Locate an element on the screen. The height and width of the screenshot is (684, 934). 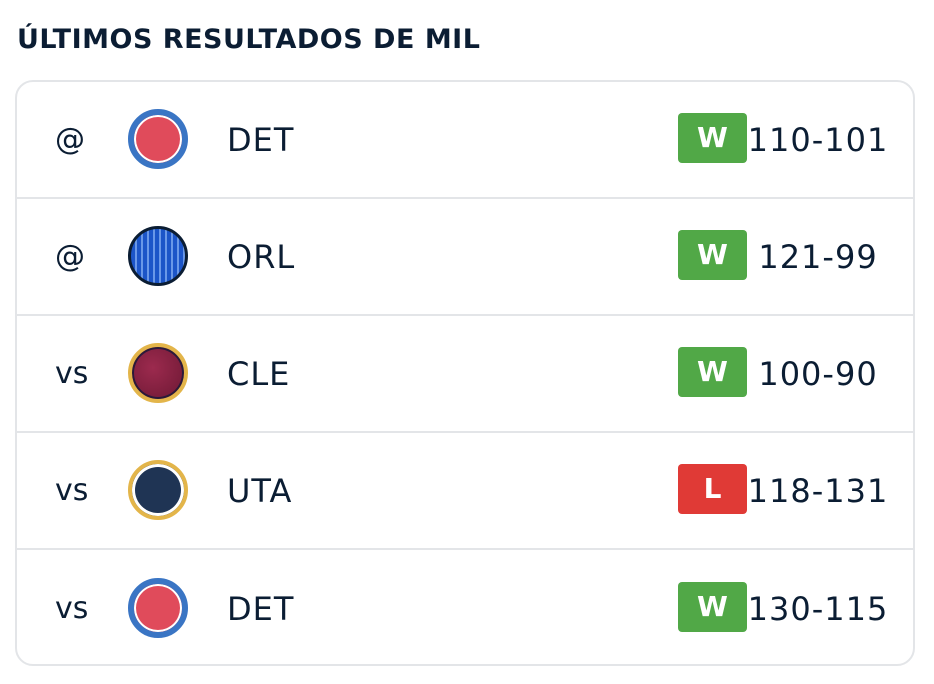
result-badge: L is located at coordinates (712, 488).